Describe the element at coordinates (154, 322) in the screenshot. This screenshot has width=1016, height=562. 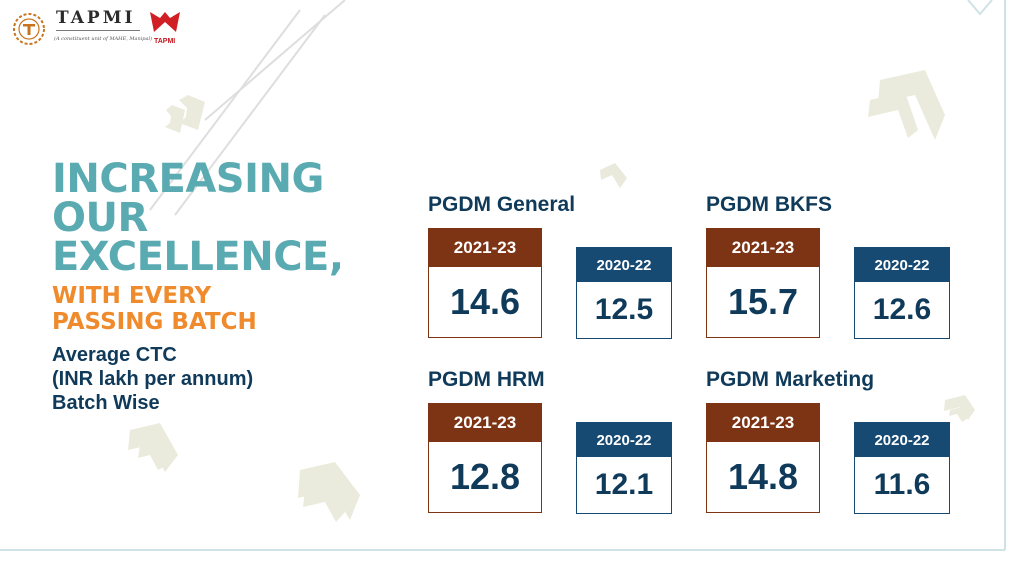
I see `hero-subtitle-line-2: PASSING BATCH` at that location.